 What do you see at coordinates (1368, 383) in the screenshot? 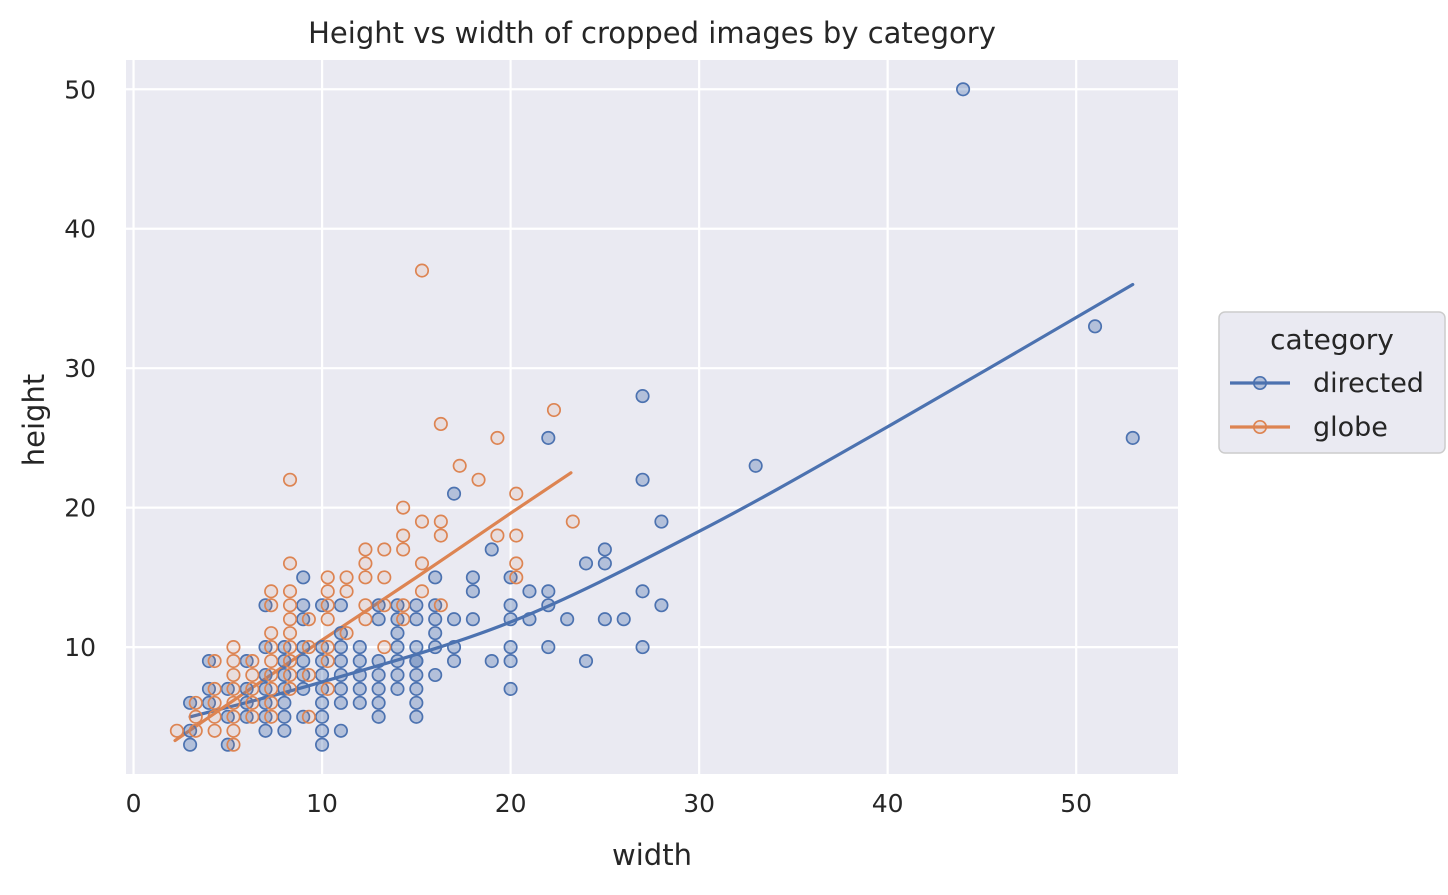
I see `legend-label-directed: directed` at bounding box center [1368, 383].